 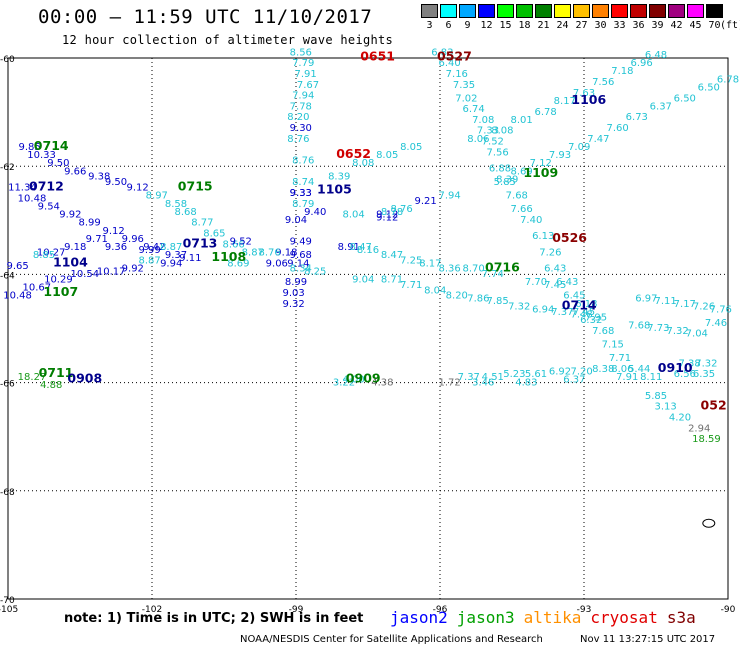 What do you see at coordinates (200, 242) in the screenshot?
I see `pass-time-label: 0713` at bounding box center [200, 242].